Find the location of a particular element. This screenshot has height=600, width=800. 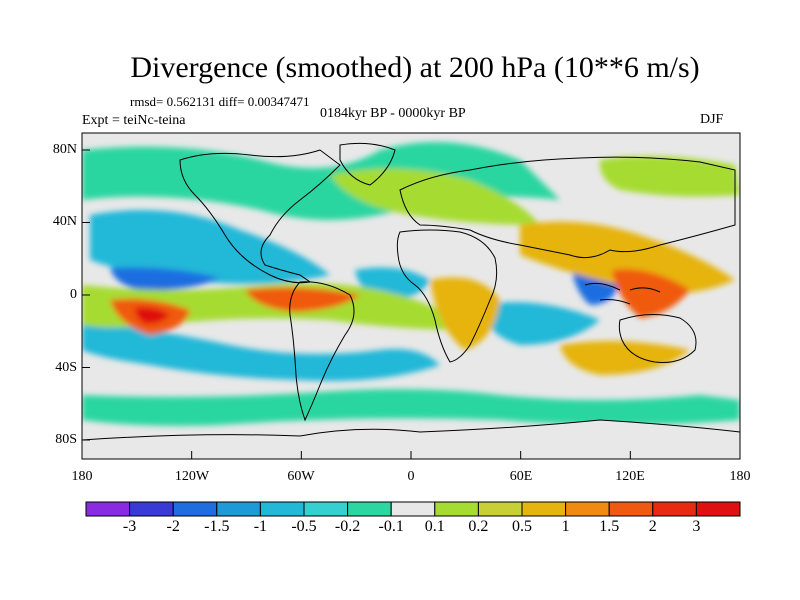

colorbar-label: 3 is located at coordinates (696, 526).